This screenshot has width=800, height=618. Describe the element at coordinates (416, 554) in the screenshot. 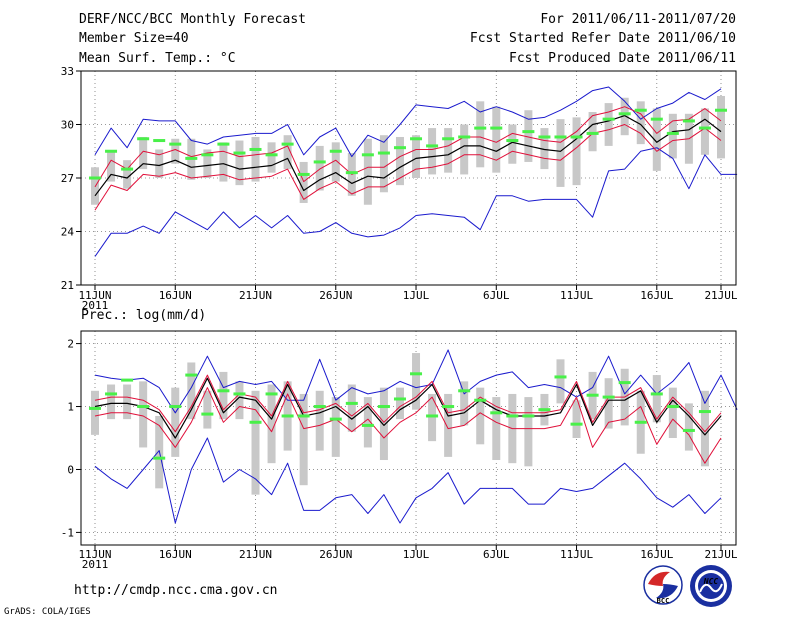

I see `x-tick-label: 1JUL` at that location.